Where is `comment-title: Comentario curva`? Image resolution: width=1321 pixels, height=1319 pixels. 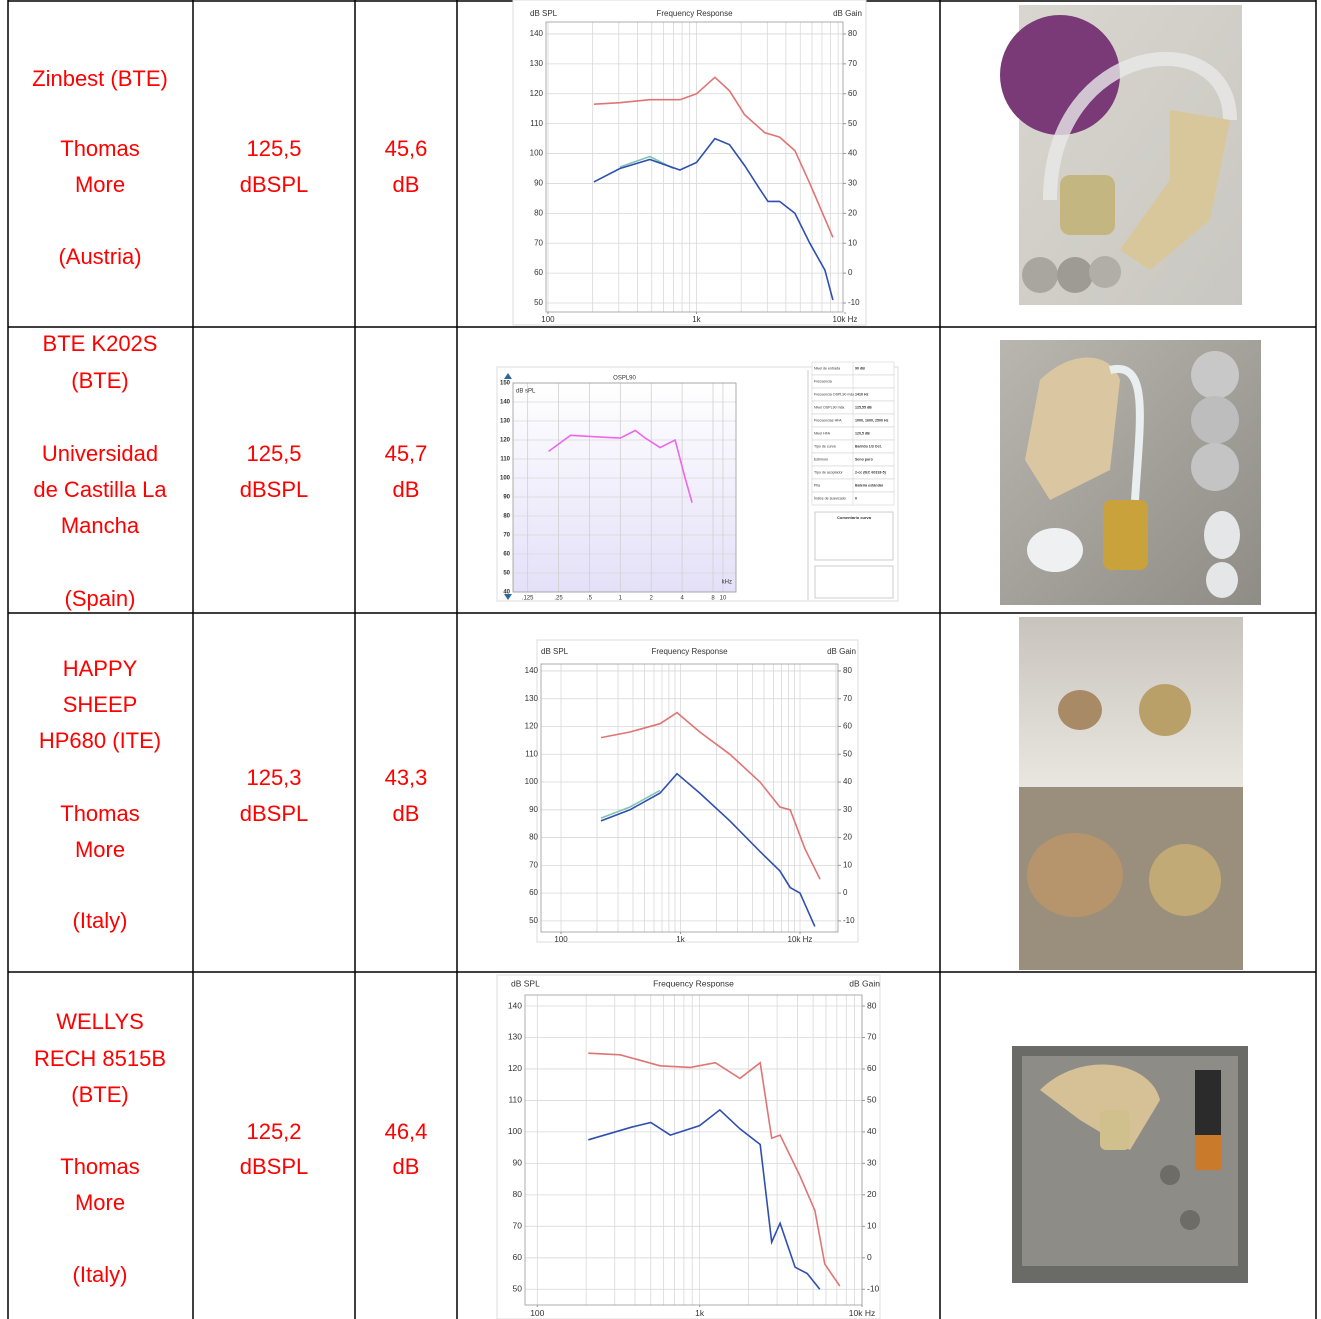 comment-title: Comentario curva is located at coordinates (854, 517).